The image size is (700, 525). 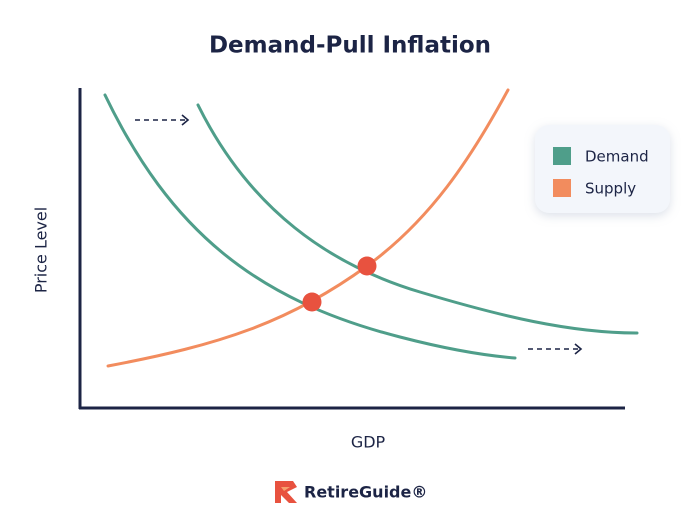 What do you see at coordinates (368, 442) in the screenshot?
I see `x-axis-label: GDP` at bounding box center [368, 442].